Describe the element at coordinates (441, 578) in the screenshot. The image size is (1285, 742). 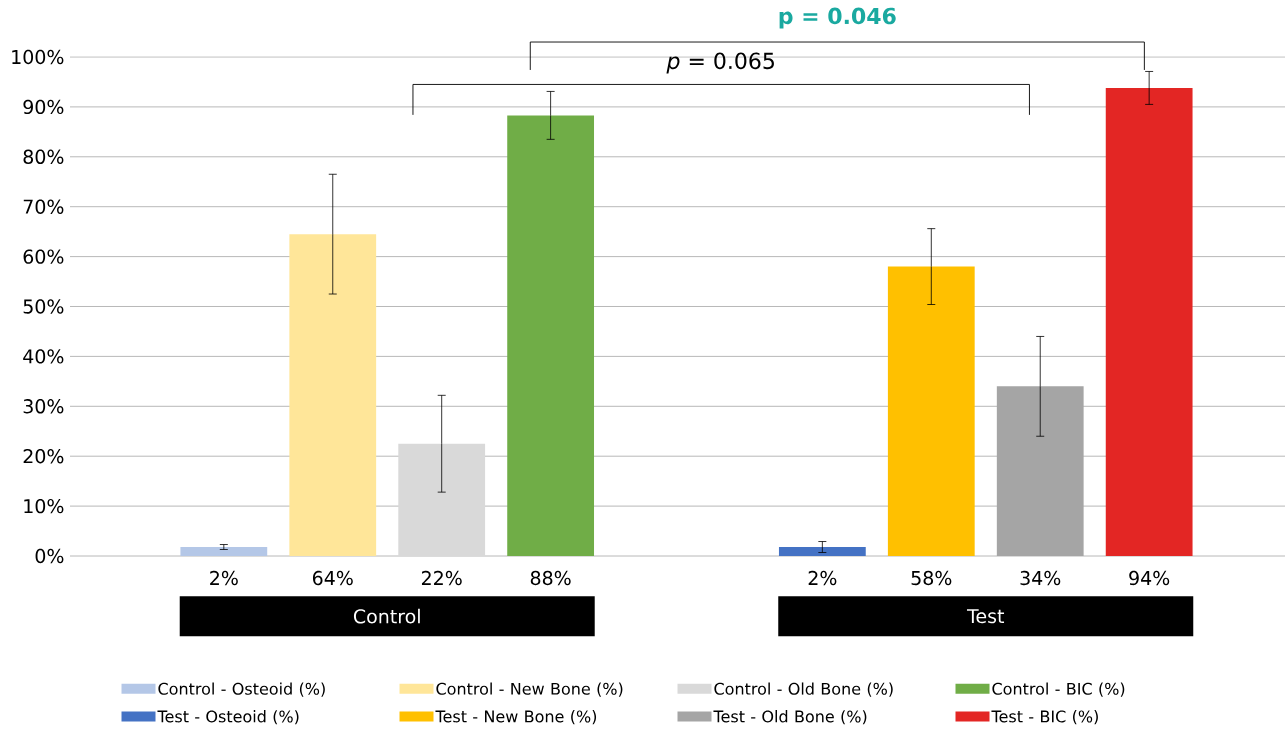
I see `data-label: 22%` at that location.